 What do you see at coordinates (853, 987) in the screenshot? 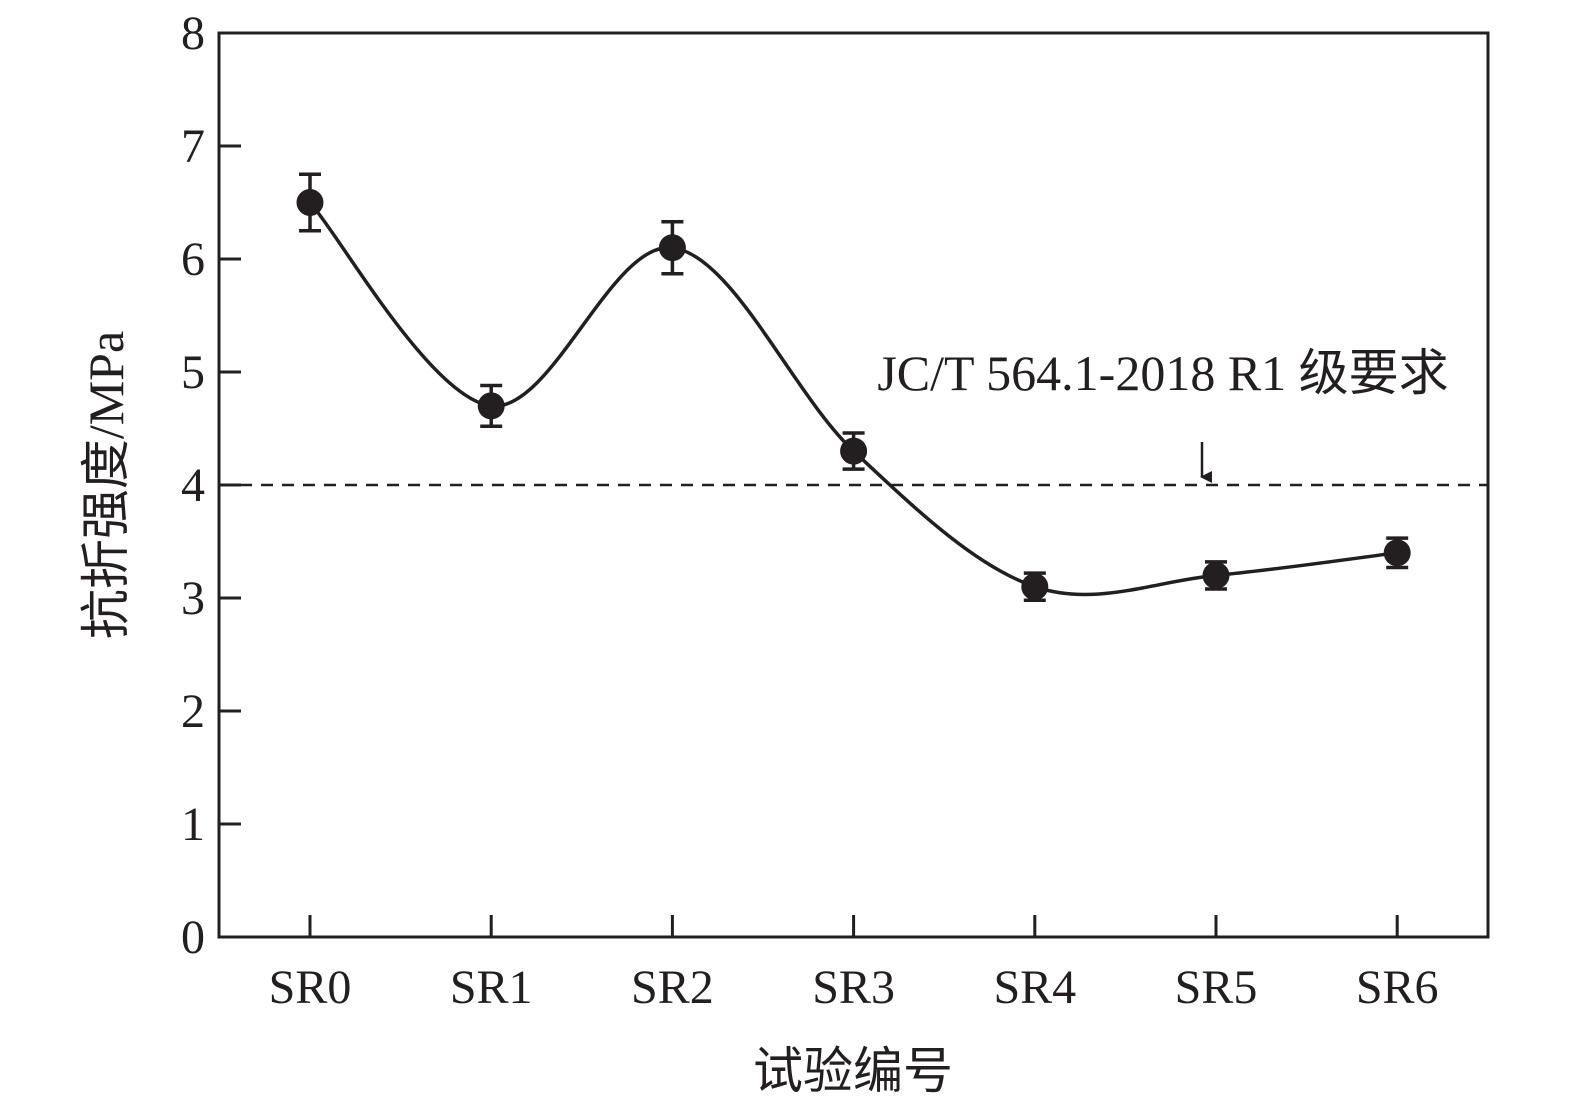
I see `x-tick-label: SR3` at bounding box center [853, 987].